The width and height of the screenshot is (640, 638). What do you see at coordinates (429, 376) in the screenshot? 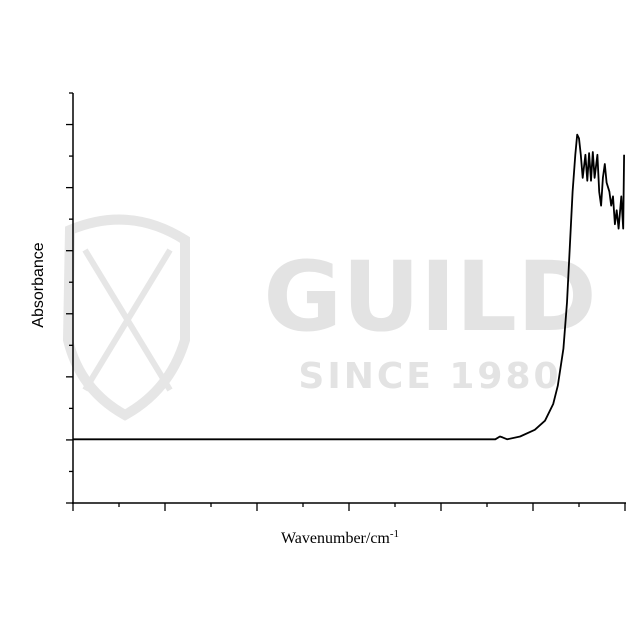
I see `watermark-subtitle: SINCE 1980` at bounding box center [429, 376].